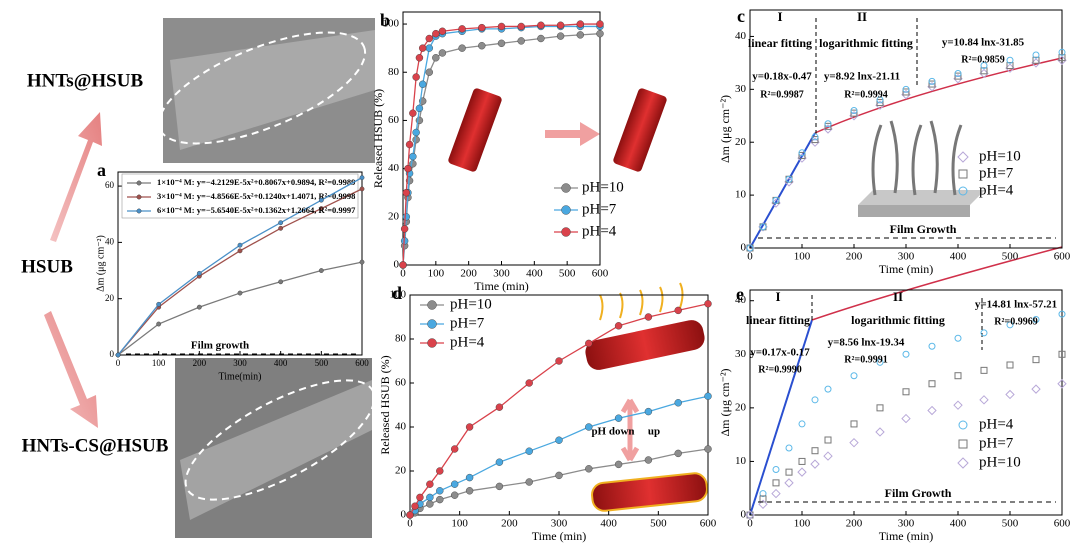 The height and width of the screenshot is (548, 1080). I want to click on sem-texture, so click(276, 450).